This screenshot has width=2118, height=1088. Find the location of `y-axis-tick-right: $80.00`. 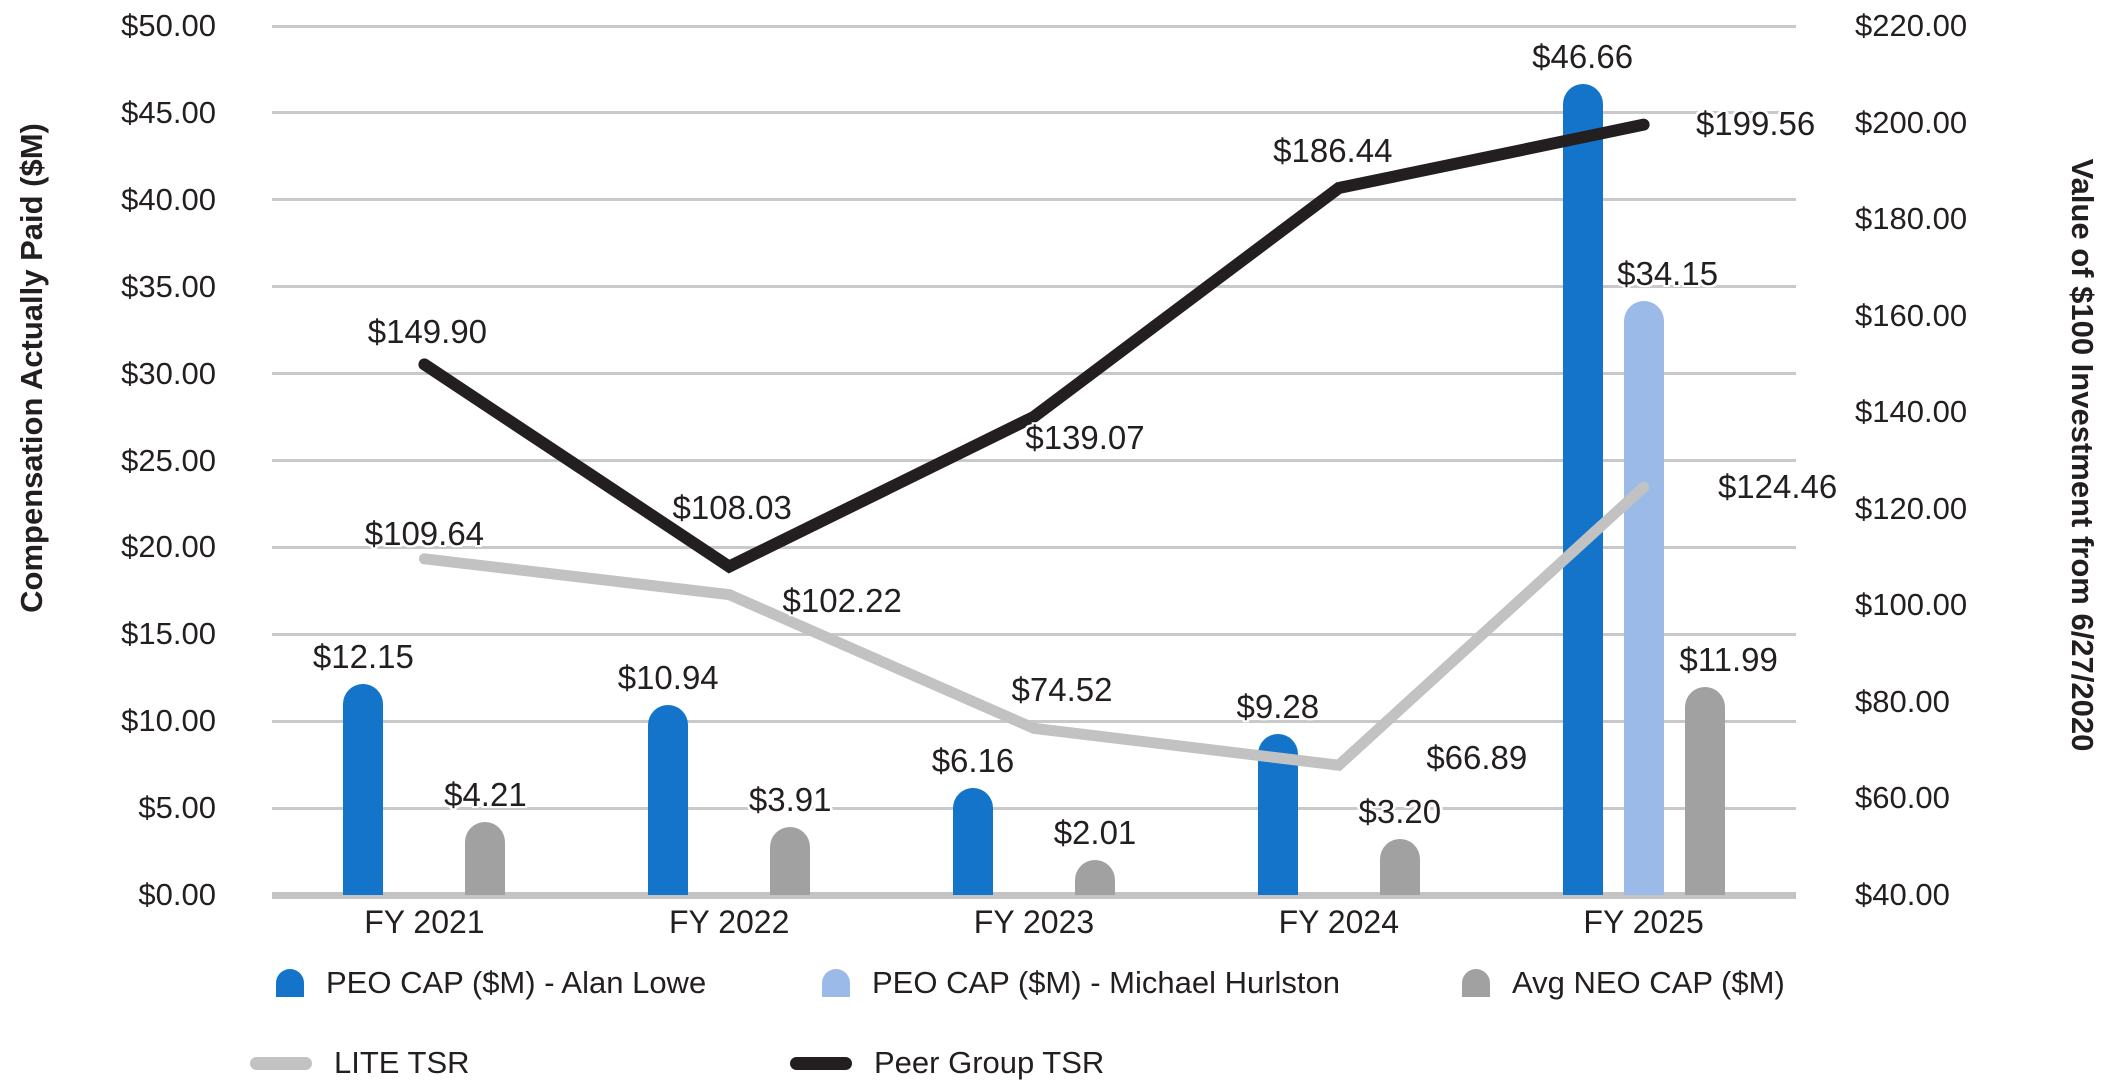

y-axis-tick-right: $80.00 is located at coordinates (1902, 701).